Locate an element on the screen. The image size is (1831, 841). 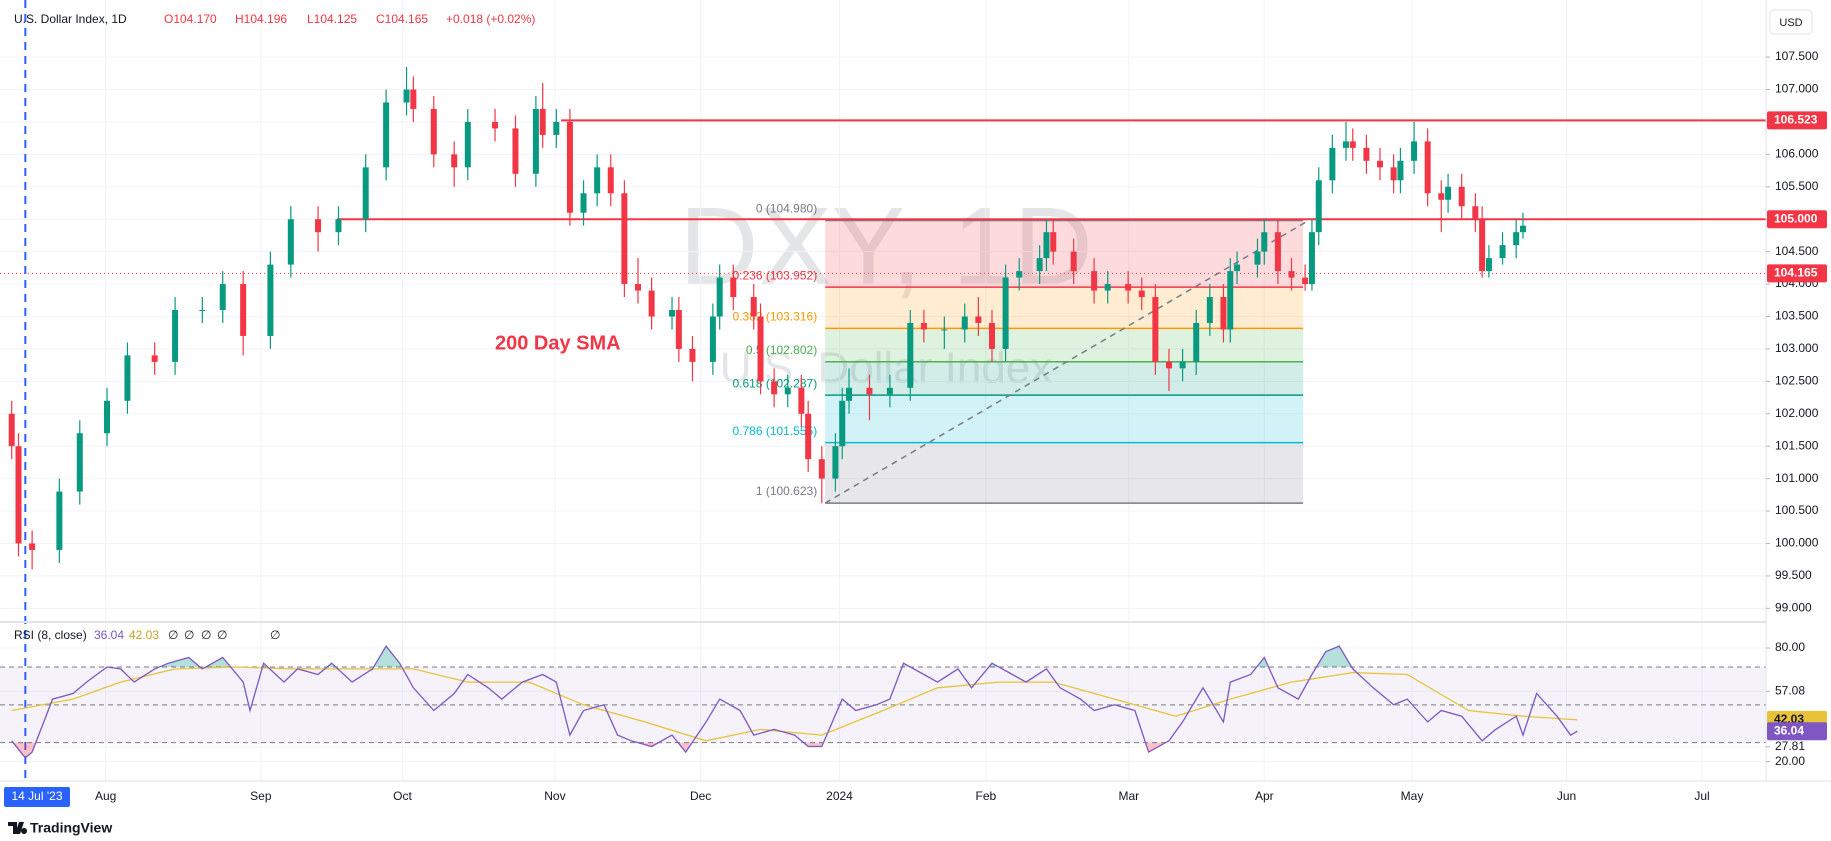
level-label-box is located at coordinates (1797, 219).